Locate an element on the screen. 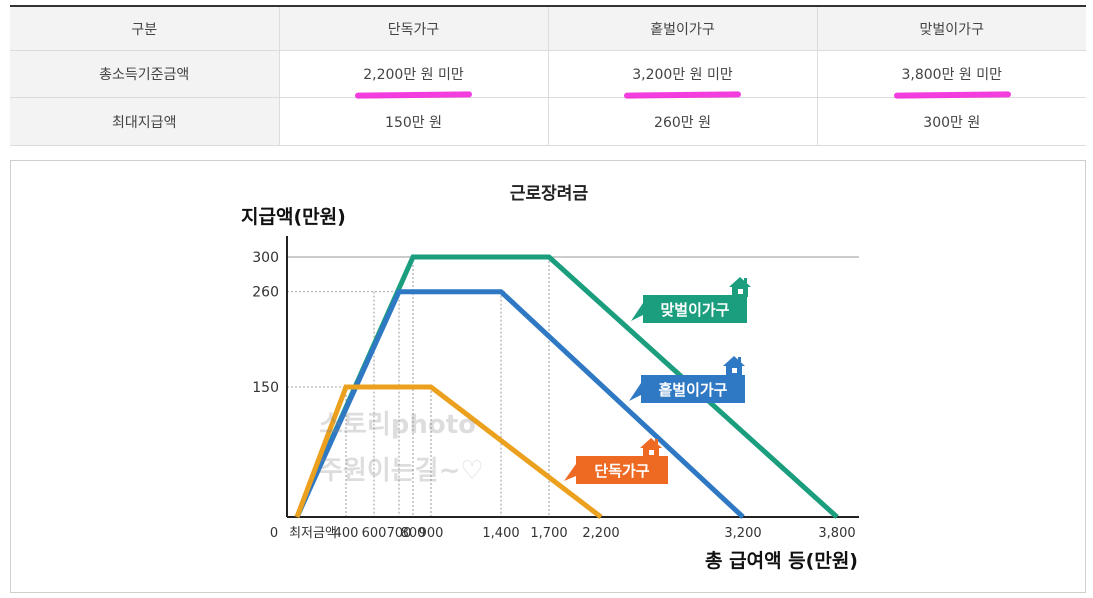 The image size is (1093, 598). x-tick-label: 700 is located at coordinates (399, 533).